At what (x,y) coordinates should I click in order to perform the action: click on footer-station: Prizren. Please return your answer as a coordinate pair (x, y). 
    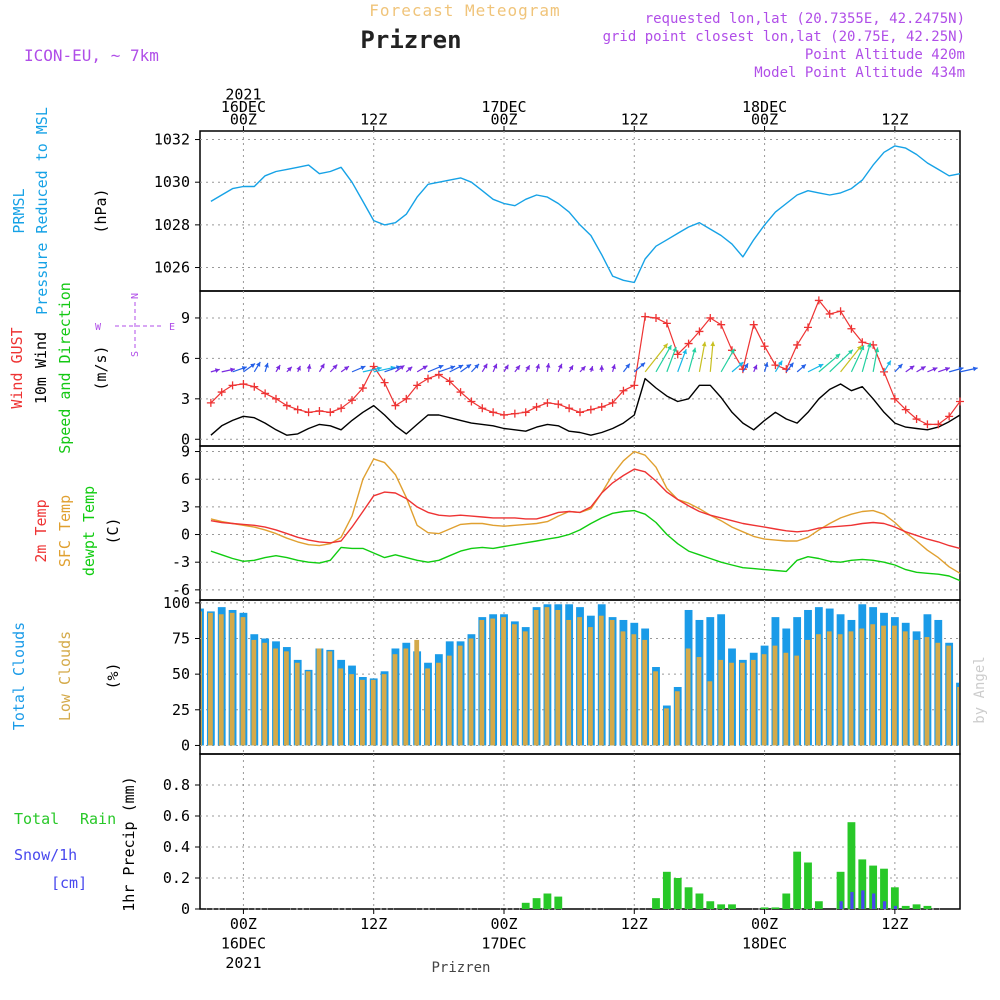
    Looking at the image, I should click on (460, 968).